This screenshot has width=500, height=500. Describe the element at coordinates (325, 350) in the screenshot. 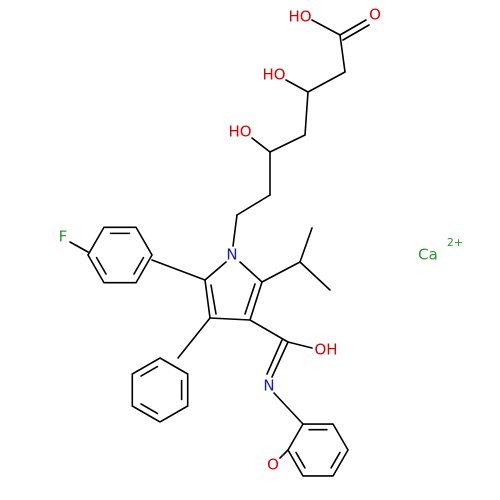

I see `atom-label: OH` at that location.